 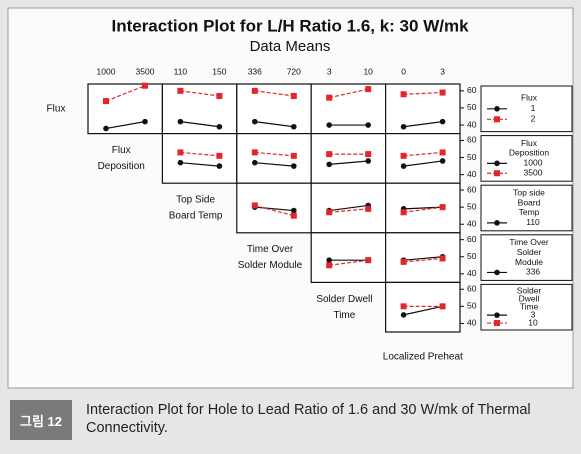 I want to click on legend-label: 1, so click(x=533, y=108).